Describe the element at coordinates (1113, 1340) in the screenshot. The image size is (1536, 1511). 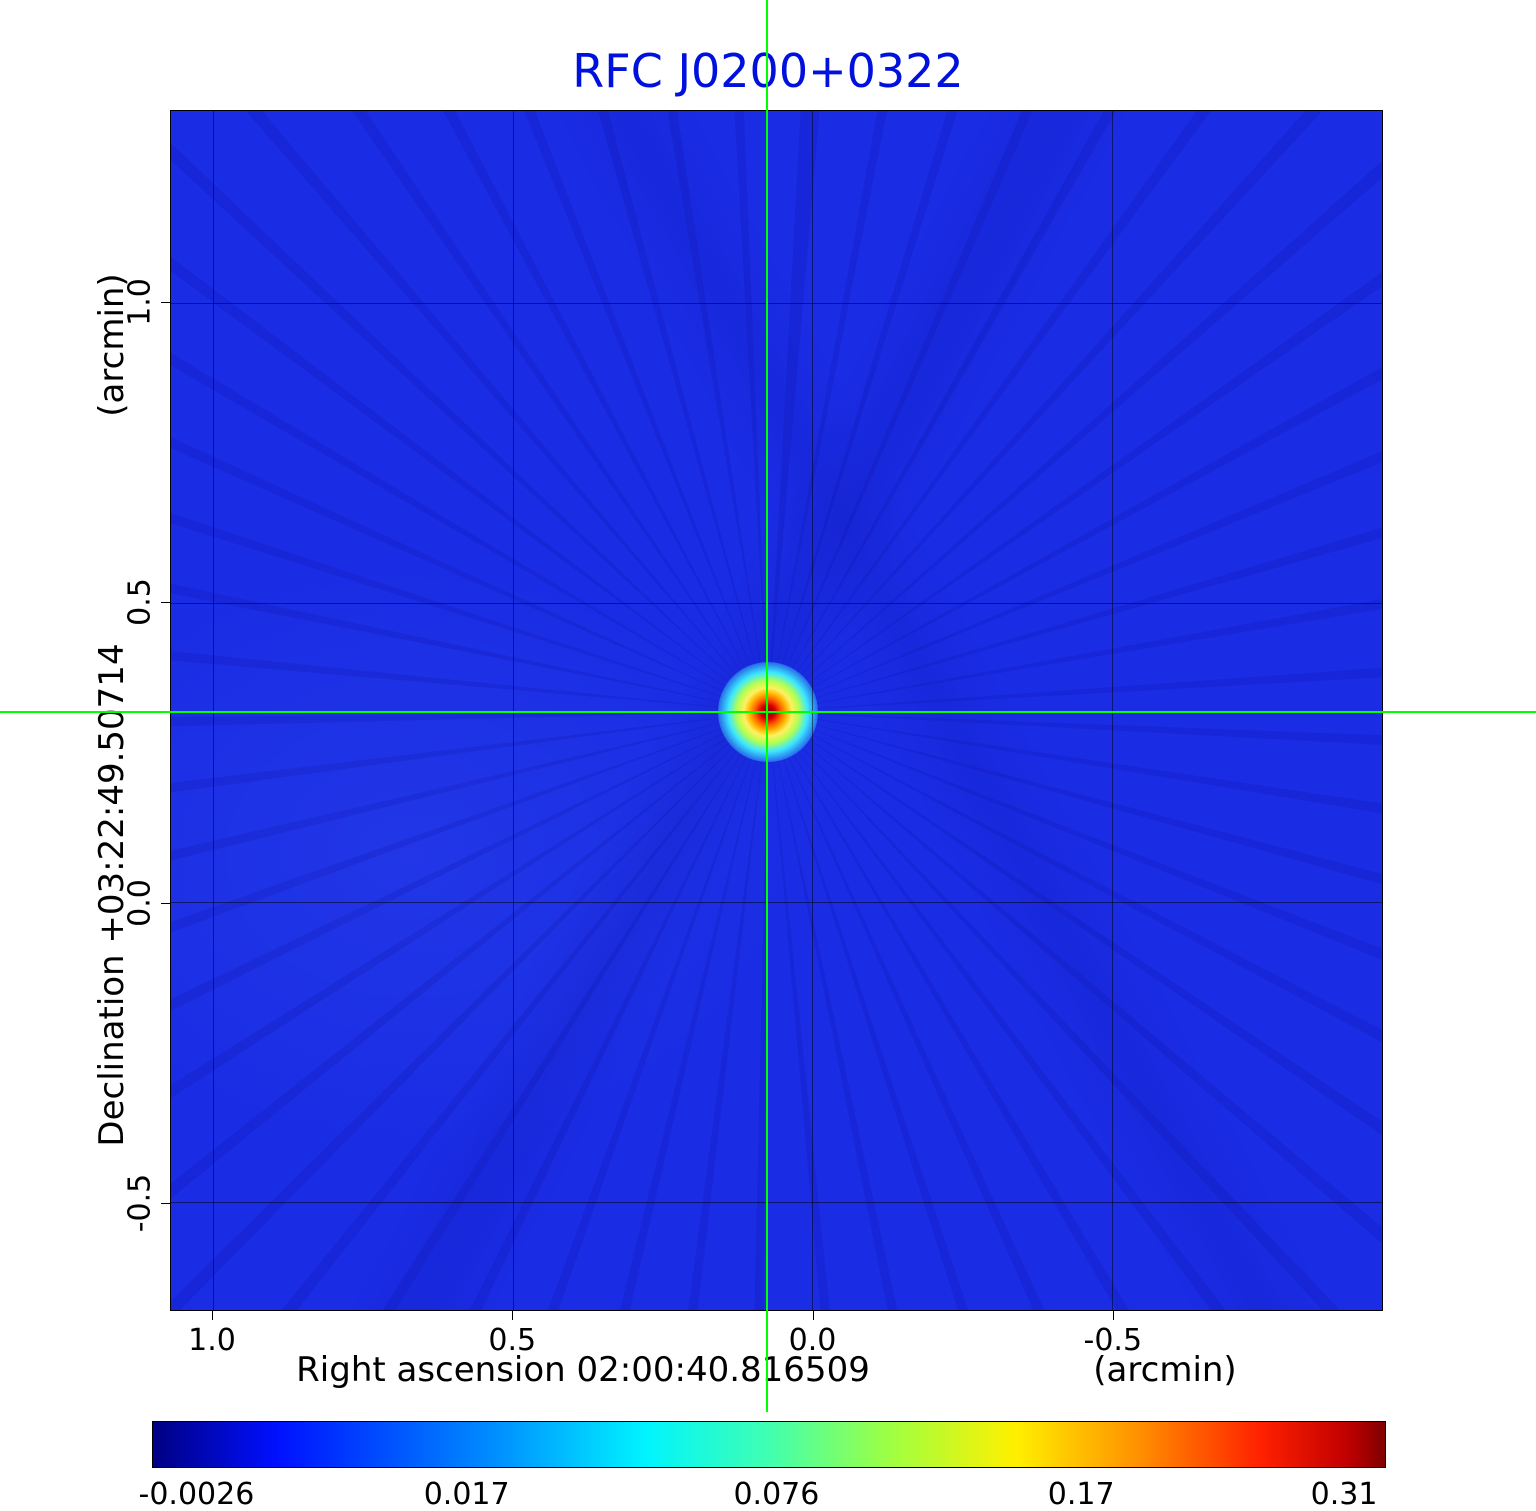
I see `x-tick-label: -0.5` at that location.